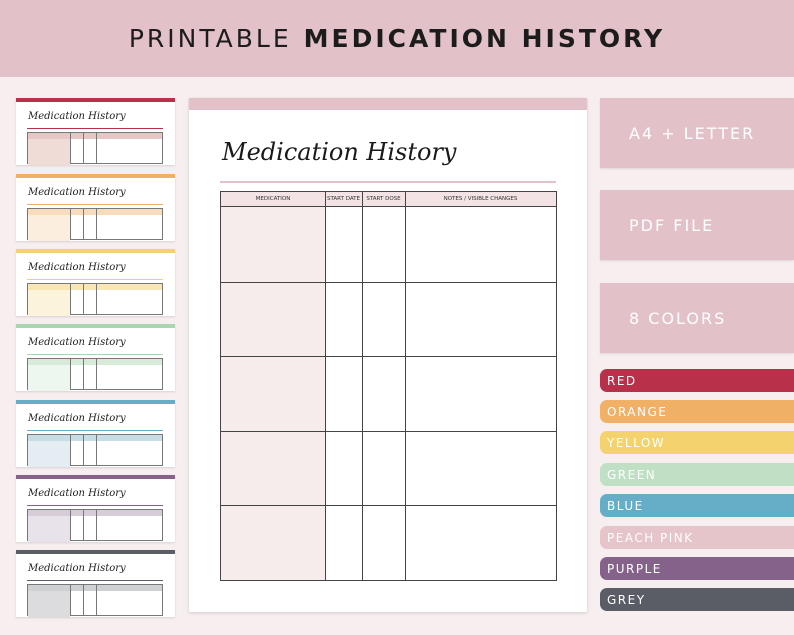  Describe the element at coordinates (388, 104) in the screenshot. I see `sheet-top-bar` at that location.